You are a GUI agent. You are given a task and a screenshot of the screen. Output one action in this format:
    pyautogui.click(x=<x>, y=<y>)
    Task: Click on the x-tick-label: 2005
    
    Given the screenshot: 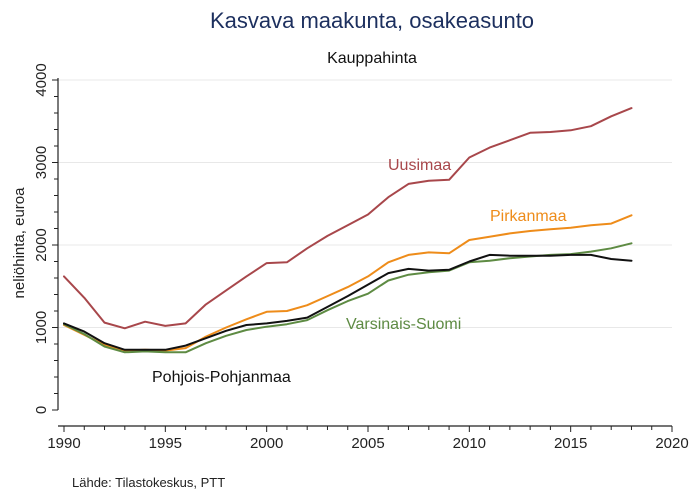 What is the action you would take?
    pyautogui.click(x=367, y=443)
    